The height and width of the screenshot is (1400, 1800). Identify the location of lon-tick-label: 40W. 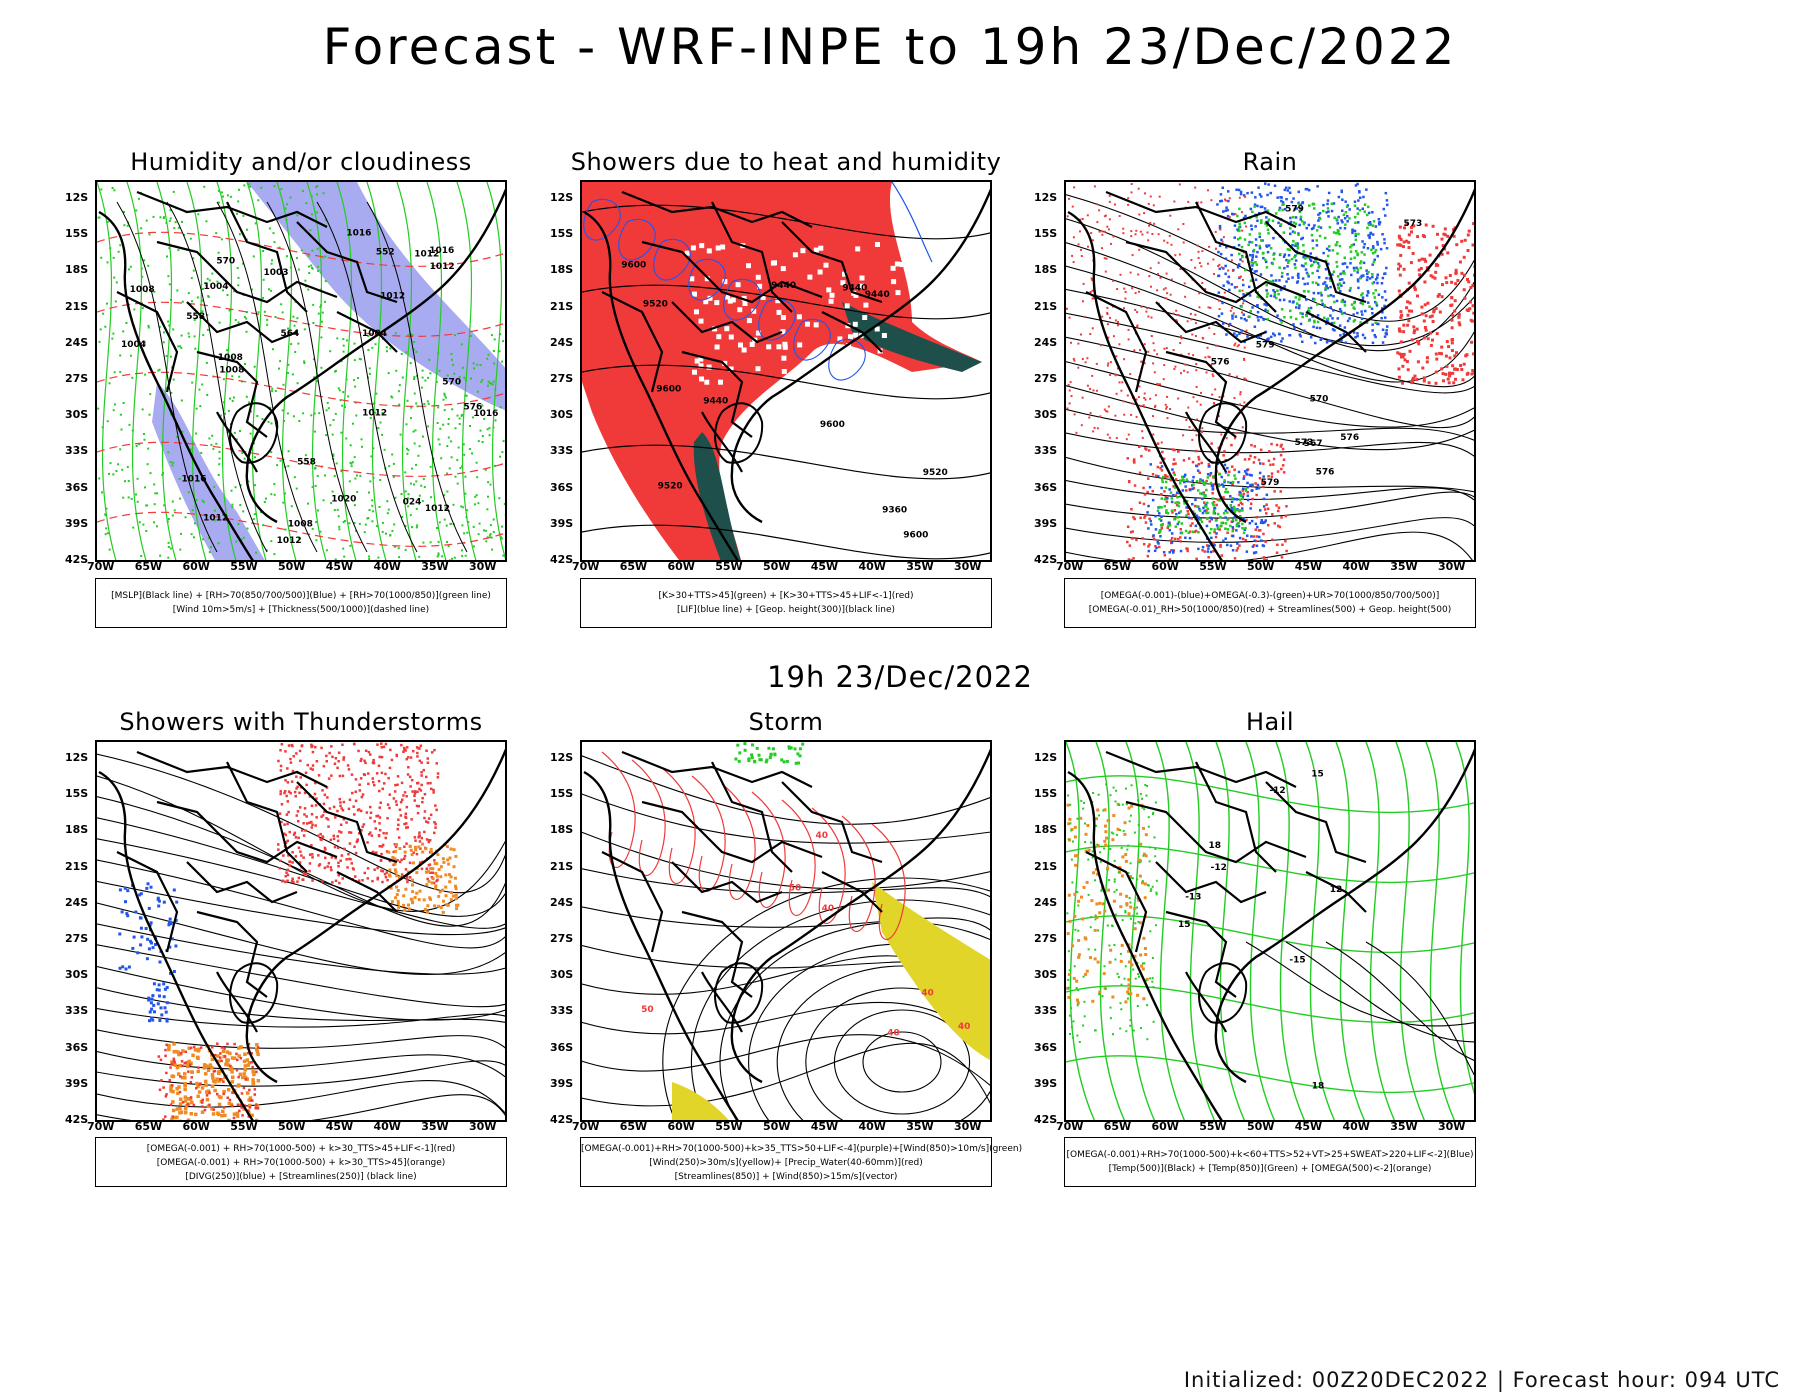
(387, 566).